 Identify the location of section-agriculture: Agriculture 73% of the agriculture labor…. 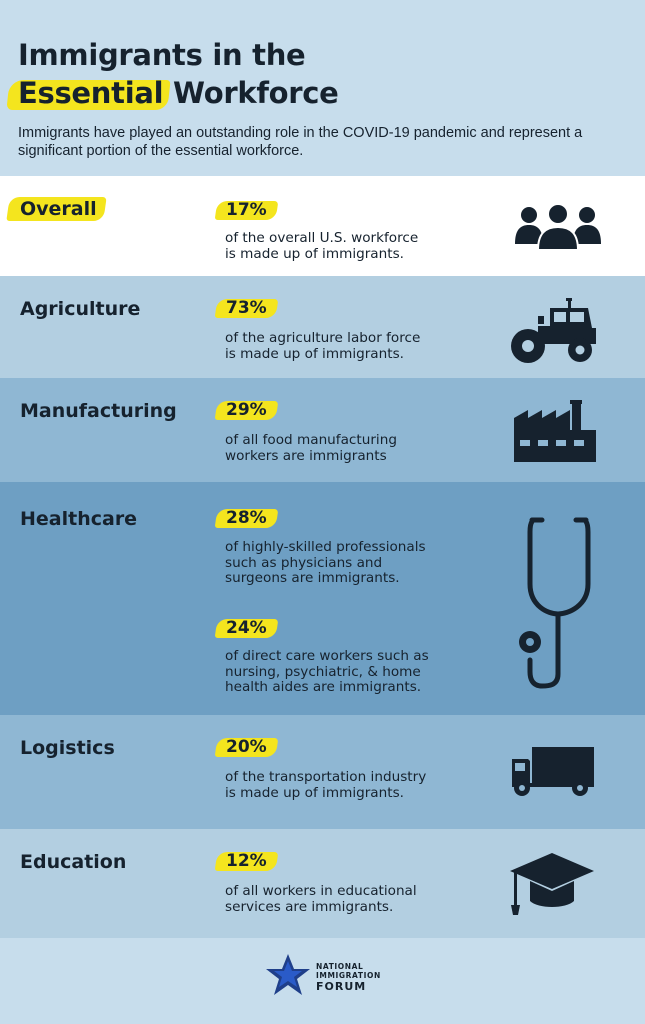
(322, 327).